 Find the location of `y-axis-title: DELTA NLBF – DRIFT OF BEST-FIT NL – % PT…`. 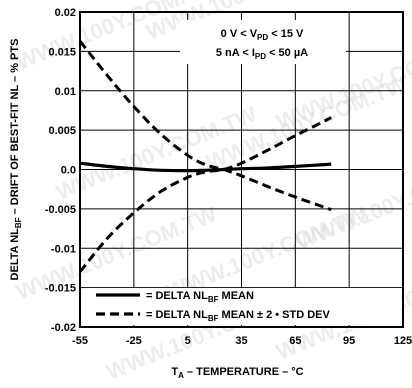

y-axis-title: DELTA NLBF – DRIFT OF BEST-FIT NL – % PT… is located at coordinates (16, 160).